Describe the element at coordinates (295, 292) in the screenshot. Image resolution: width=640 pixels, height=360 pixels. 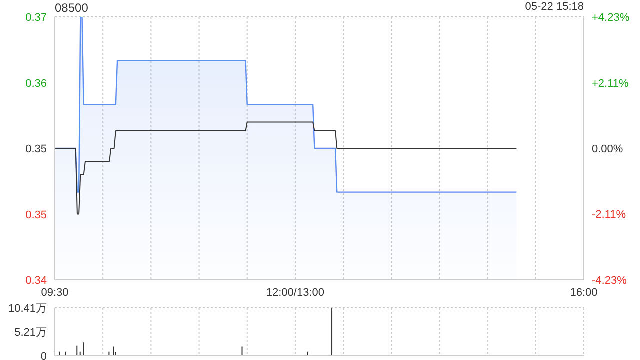
I see `x-tick-label: 12:00/13:00` at that location.